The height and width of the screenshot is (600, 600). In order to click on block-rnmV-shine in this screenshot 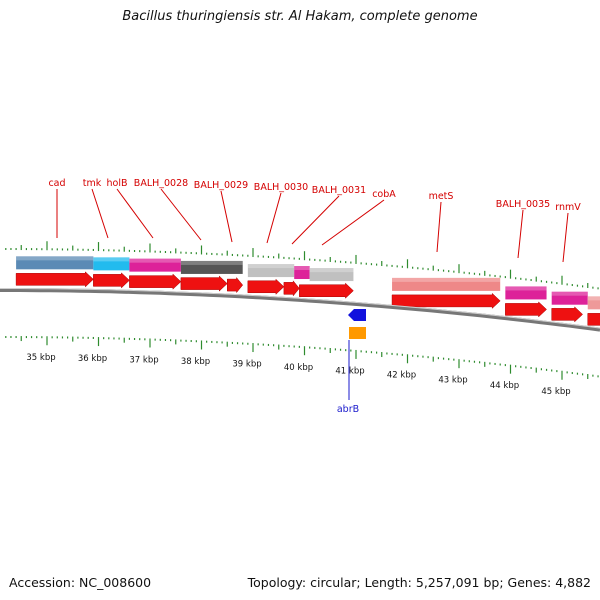, I will do `click(569, 293)`.